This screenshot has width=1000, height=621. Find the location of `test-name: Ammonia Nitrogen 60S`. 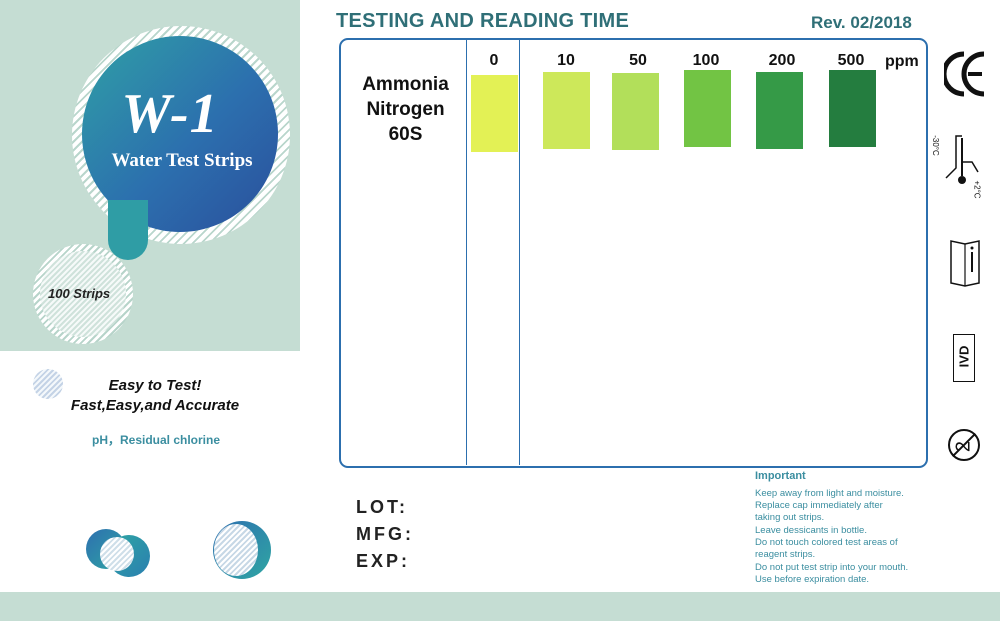

test-name: Ammonia Nitrogen 60S is located at coordinates (405, 109).